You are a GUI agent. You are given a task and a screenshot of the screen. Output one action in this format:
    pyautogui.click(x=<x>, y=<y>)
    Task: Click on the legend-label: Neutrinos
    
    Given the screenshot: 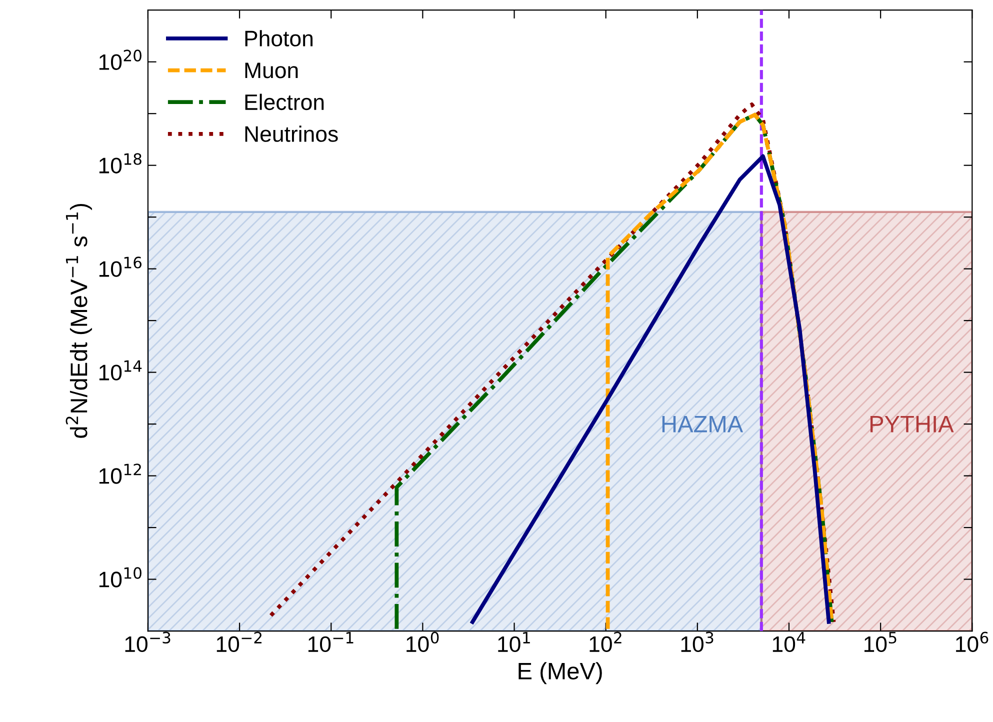 What is the action you would take?
    pyautogui.click(x=291, y=134)
    